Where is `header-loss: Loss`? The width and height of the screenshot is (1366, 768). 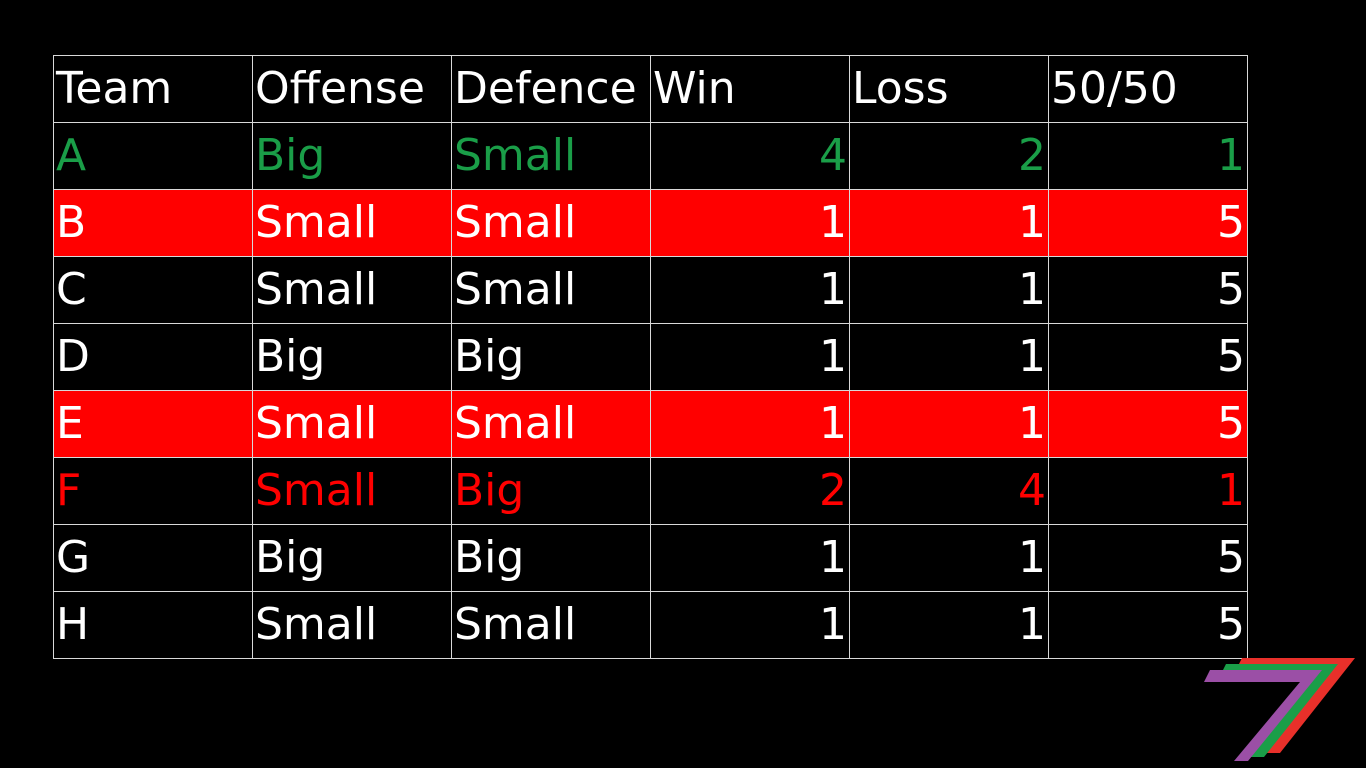
header-loss: Loss is located at coordinates (949, 89).